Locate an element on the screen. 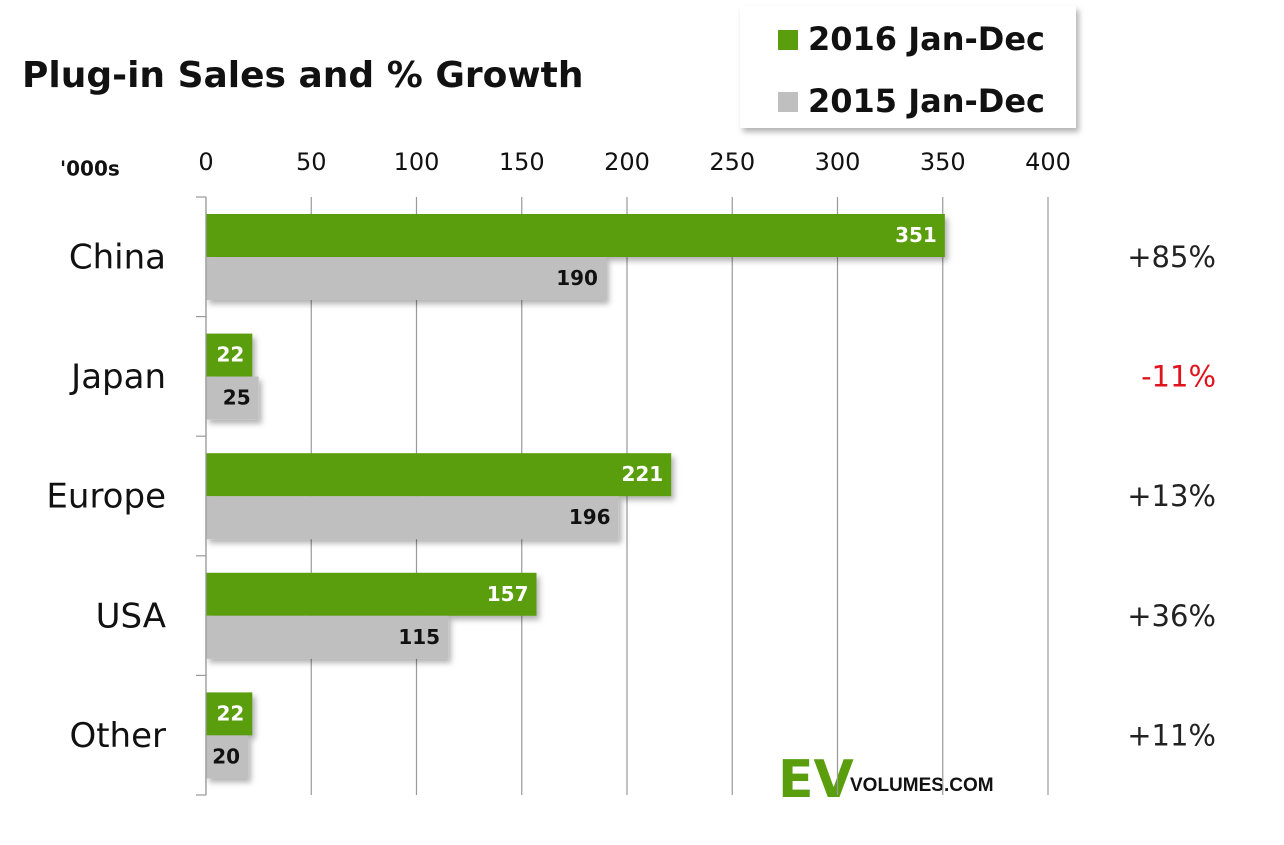 This screenshot has width=1284, height=845. growth-label: +85% is located at coordinates (1171, 257).